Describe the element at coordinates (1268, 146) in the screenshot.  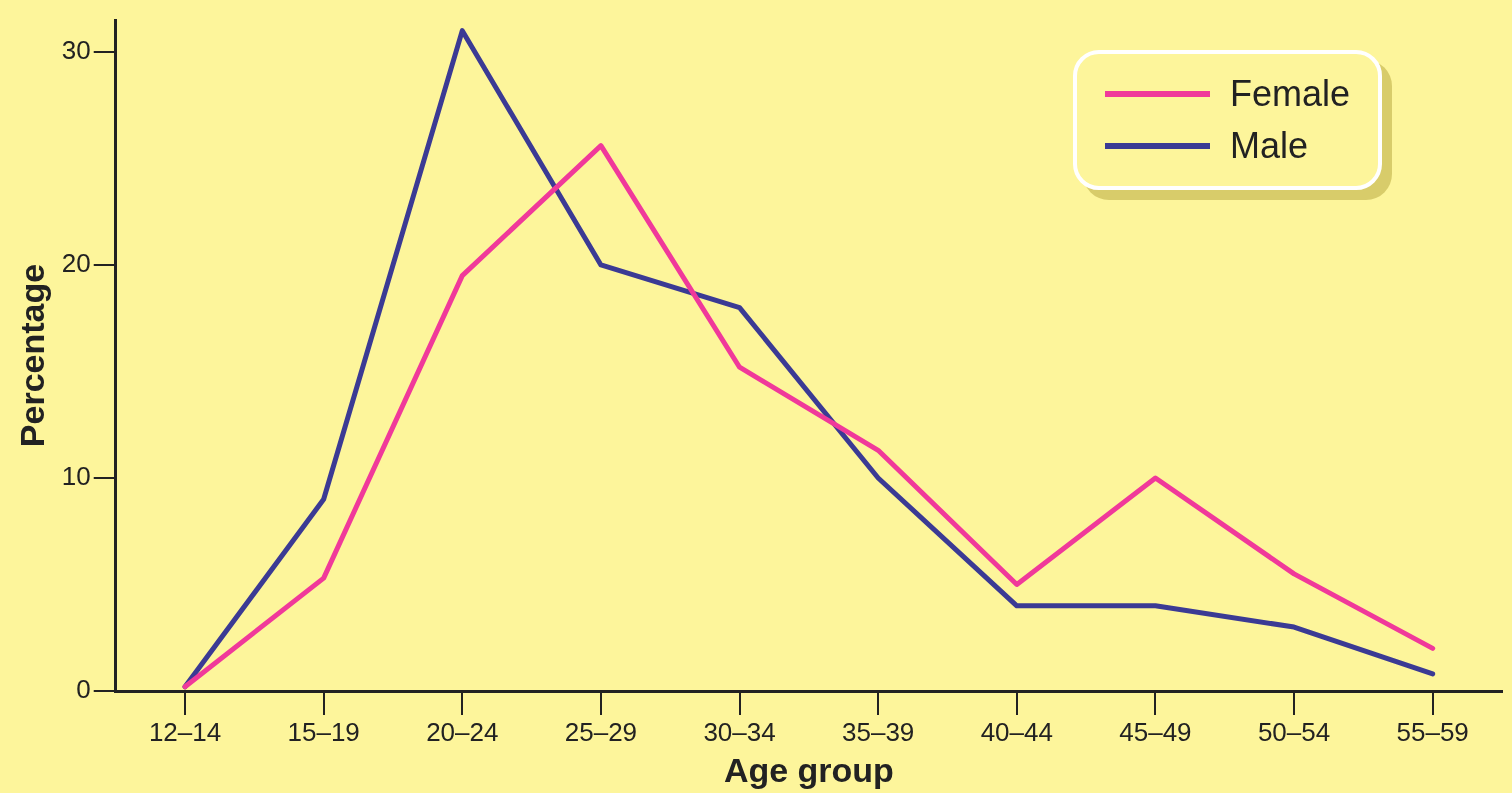
I see `legend-label: Male` at that location.